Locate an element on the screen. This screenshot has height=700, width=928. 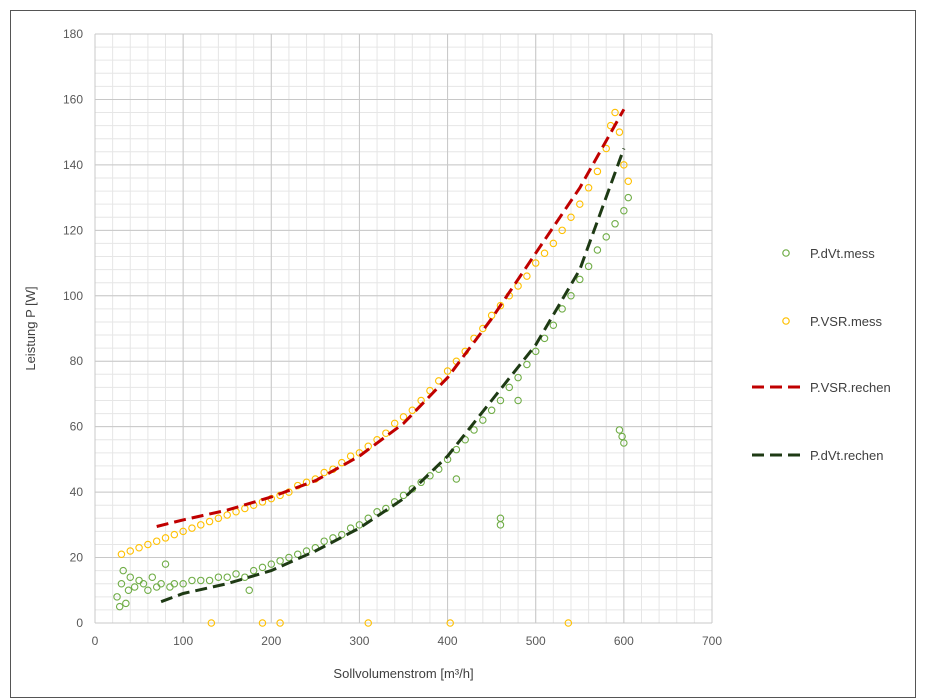
legend-item: P.dVt.rechen is located at coordinates (817, 455).